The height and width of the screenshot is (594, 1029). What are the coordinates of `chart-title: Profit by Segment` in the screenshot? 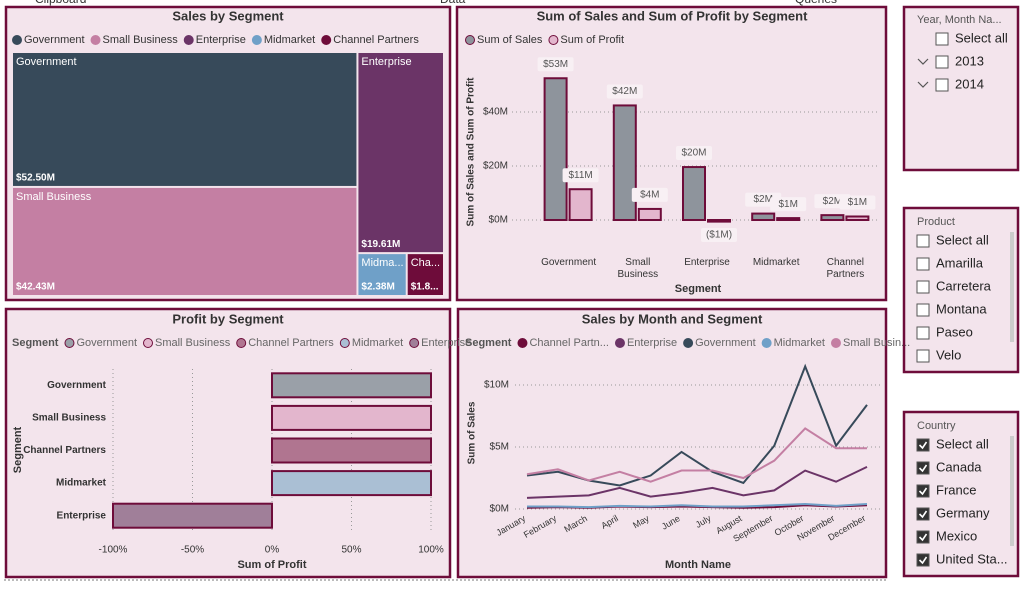 It's located at (228, 318).